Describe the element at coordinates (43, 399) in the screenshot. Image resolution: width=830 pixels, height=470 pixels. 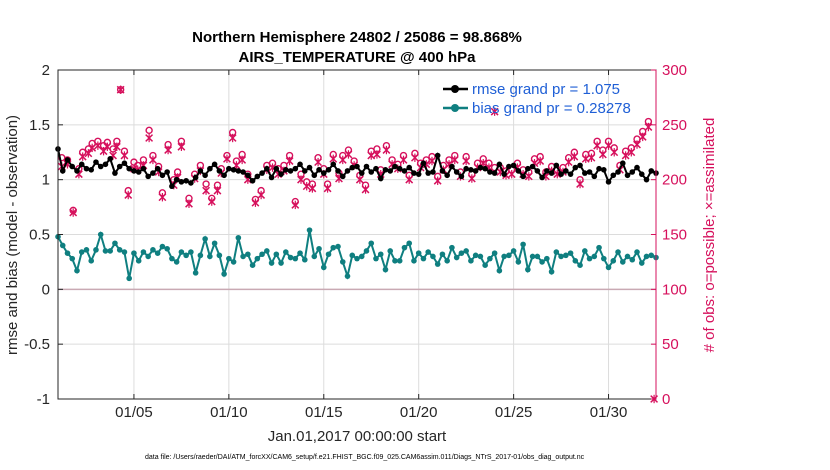
I see `y-tick-label-left: -1` at that location.